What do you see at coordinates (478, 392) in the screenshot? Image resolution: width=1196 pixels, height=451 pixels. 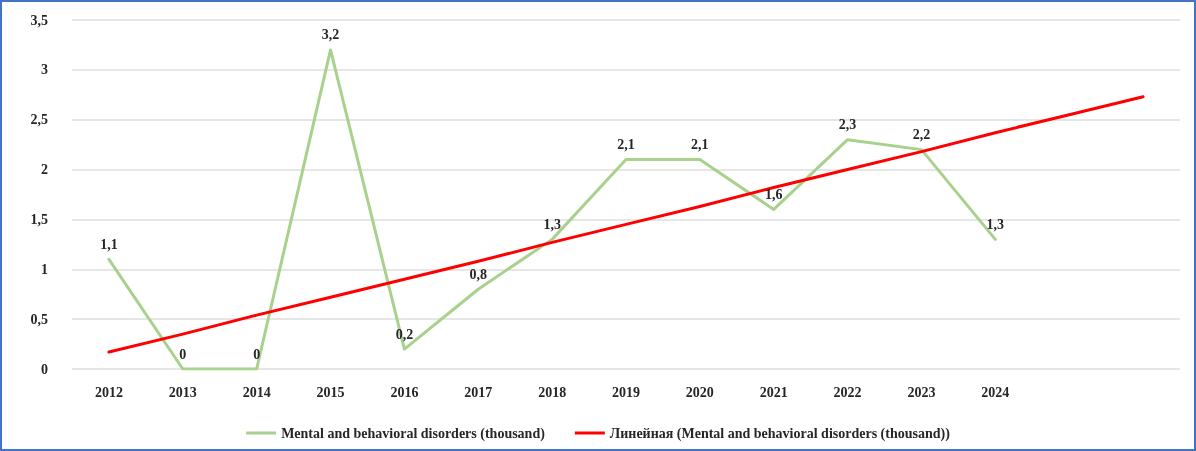 I see `x-tick-label: 2017` at bounding box center [478, 392].